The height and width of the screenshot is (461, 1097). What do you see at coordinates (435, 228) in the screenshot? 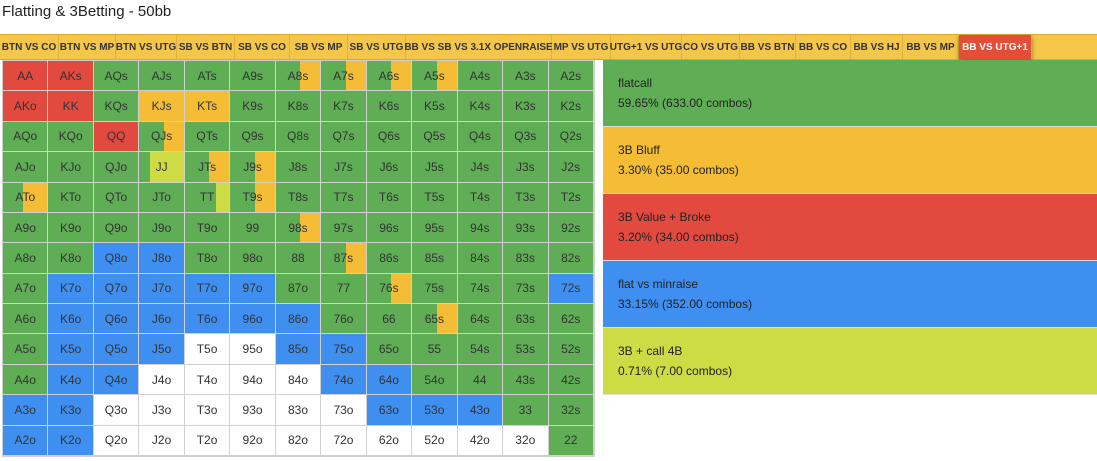
I see `hand-cell-95s: 95s` at bounding box center [435, 228].